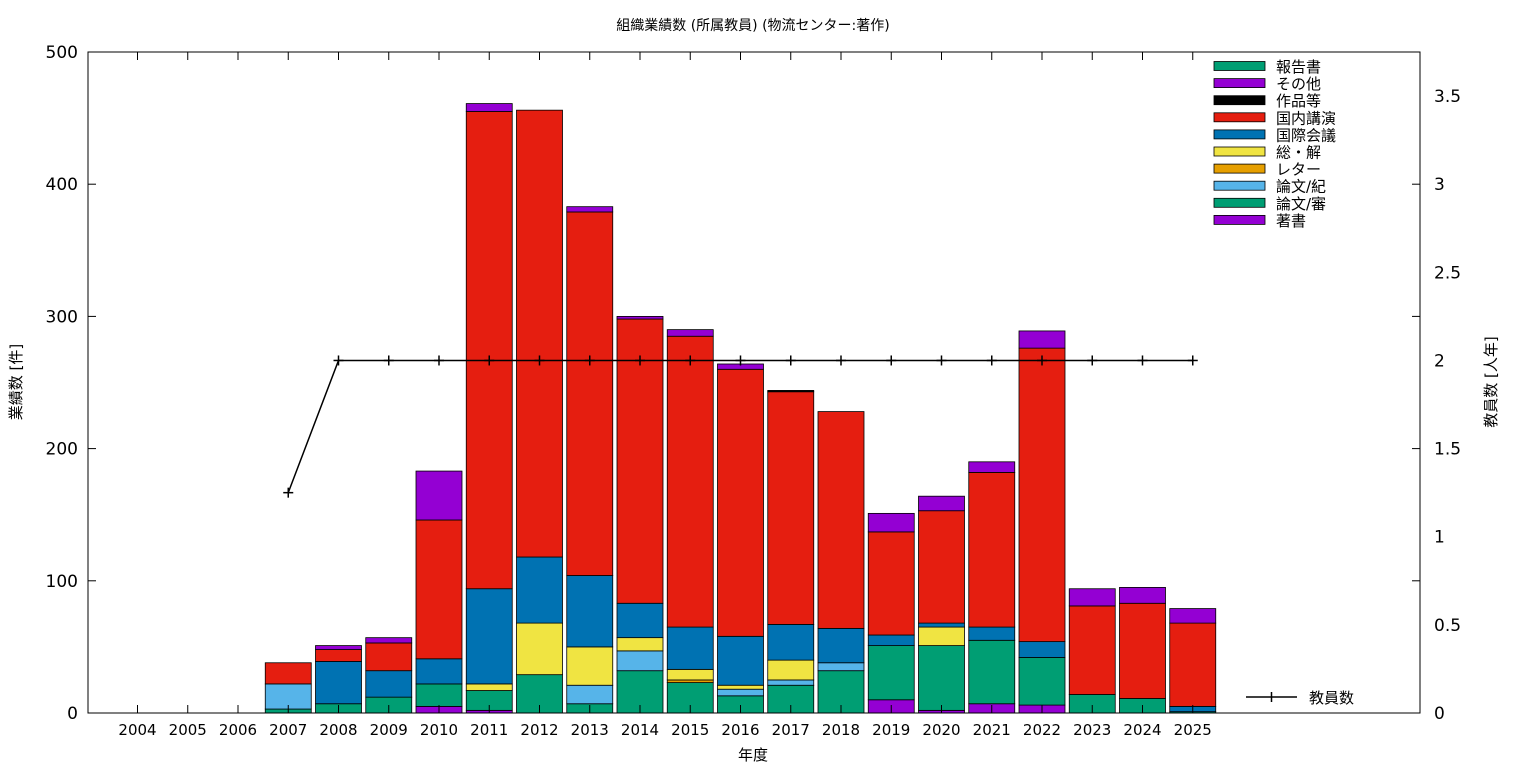  Describe the element at coordinates (1092, 730) in the screenshot. I see `x-tick-label: 2023` at that location.